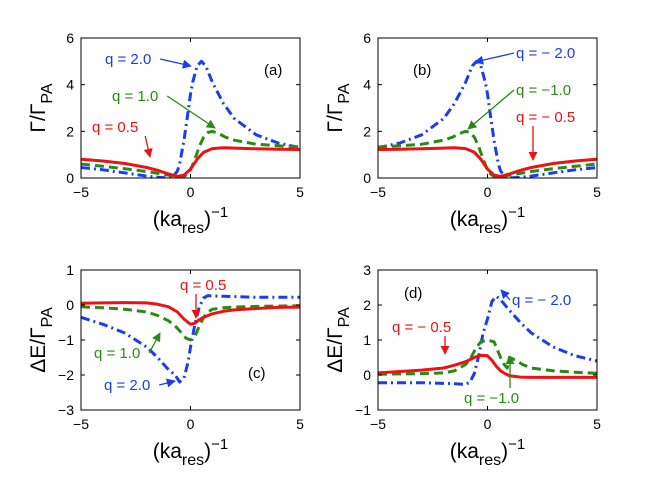 Image resolution: width=658 pixels, height=494 pixels. I want to click on panel-label: (c), so click(257, 373).